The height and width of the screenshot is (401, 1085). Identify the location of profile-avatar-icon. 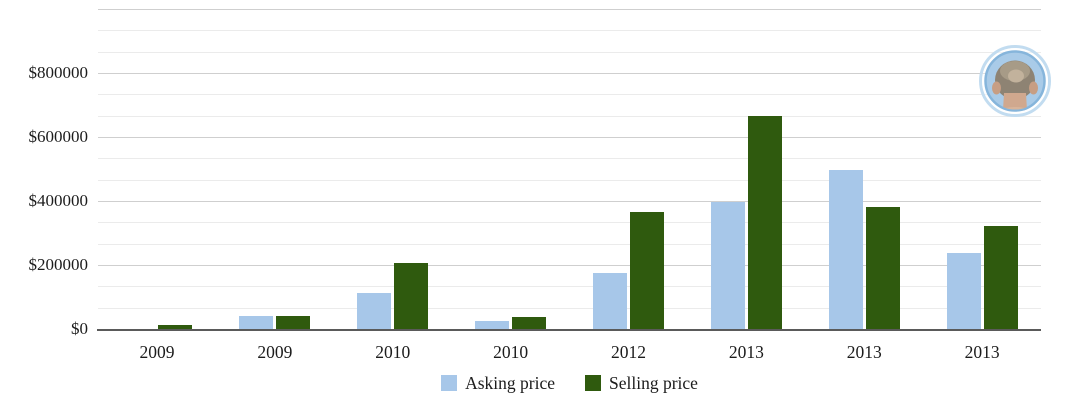
(1015, 81).